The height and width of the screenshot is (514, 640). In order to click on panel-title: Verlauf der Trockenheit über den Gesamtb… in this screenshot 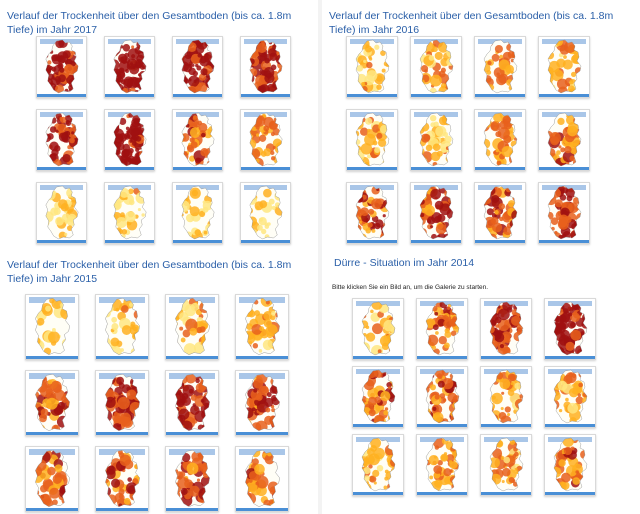, I will do `click(471, 23)`.